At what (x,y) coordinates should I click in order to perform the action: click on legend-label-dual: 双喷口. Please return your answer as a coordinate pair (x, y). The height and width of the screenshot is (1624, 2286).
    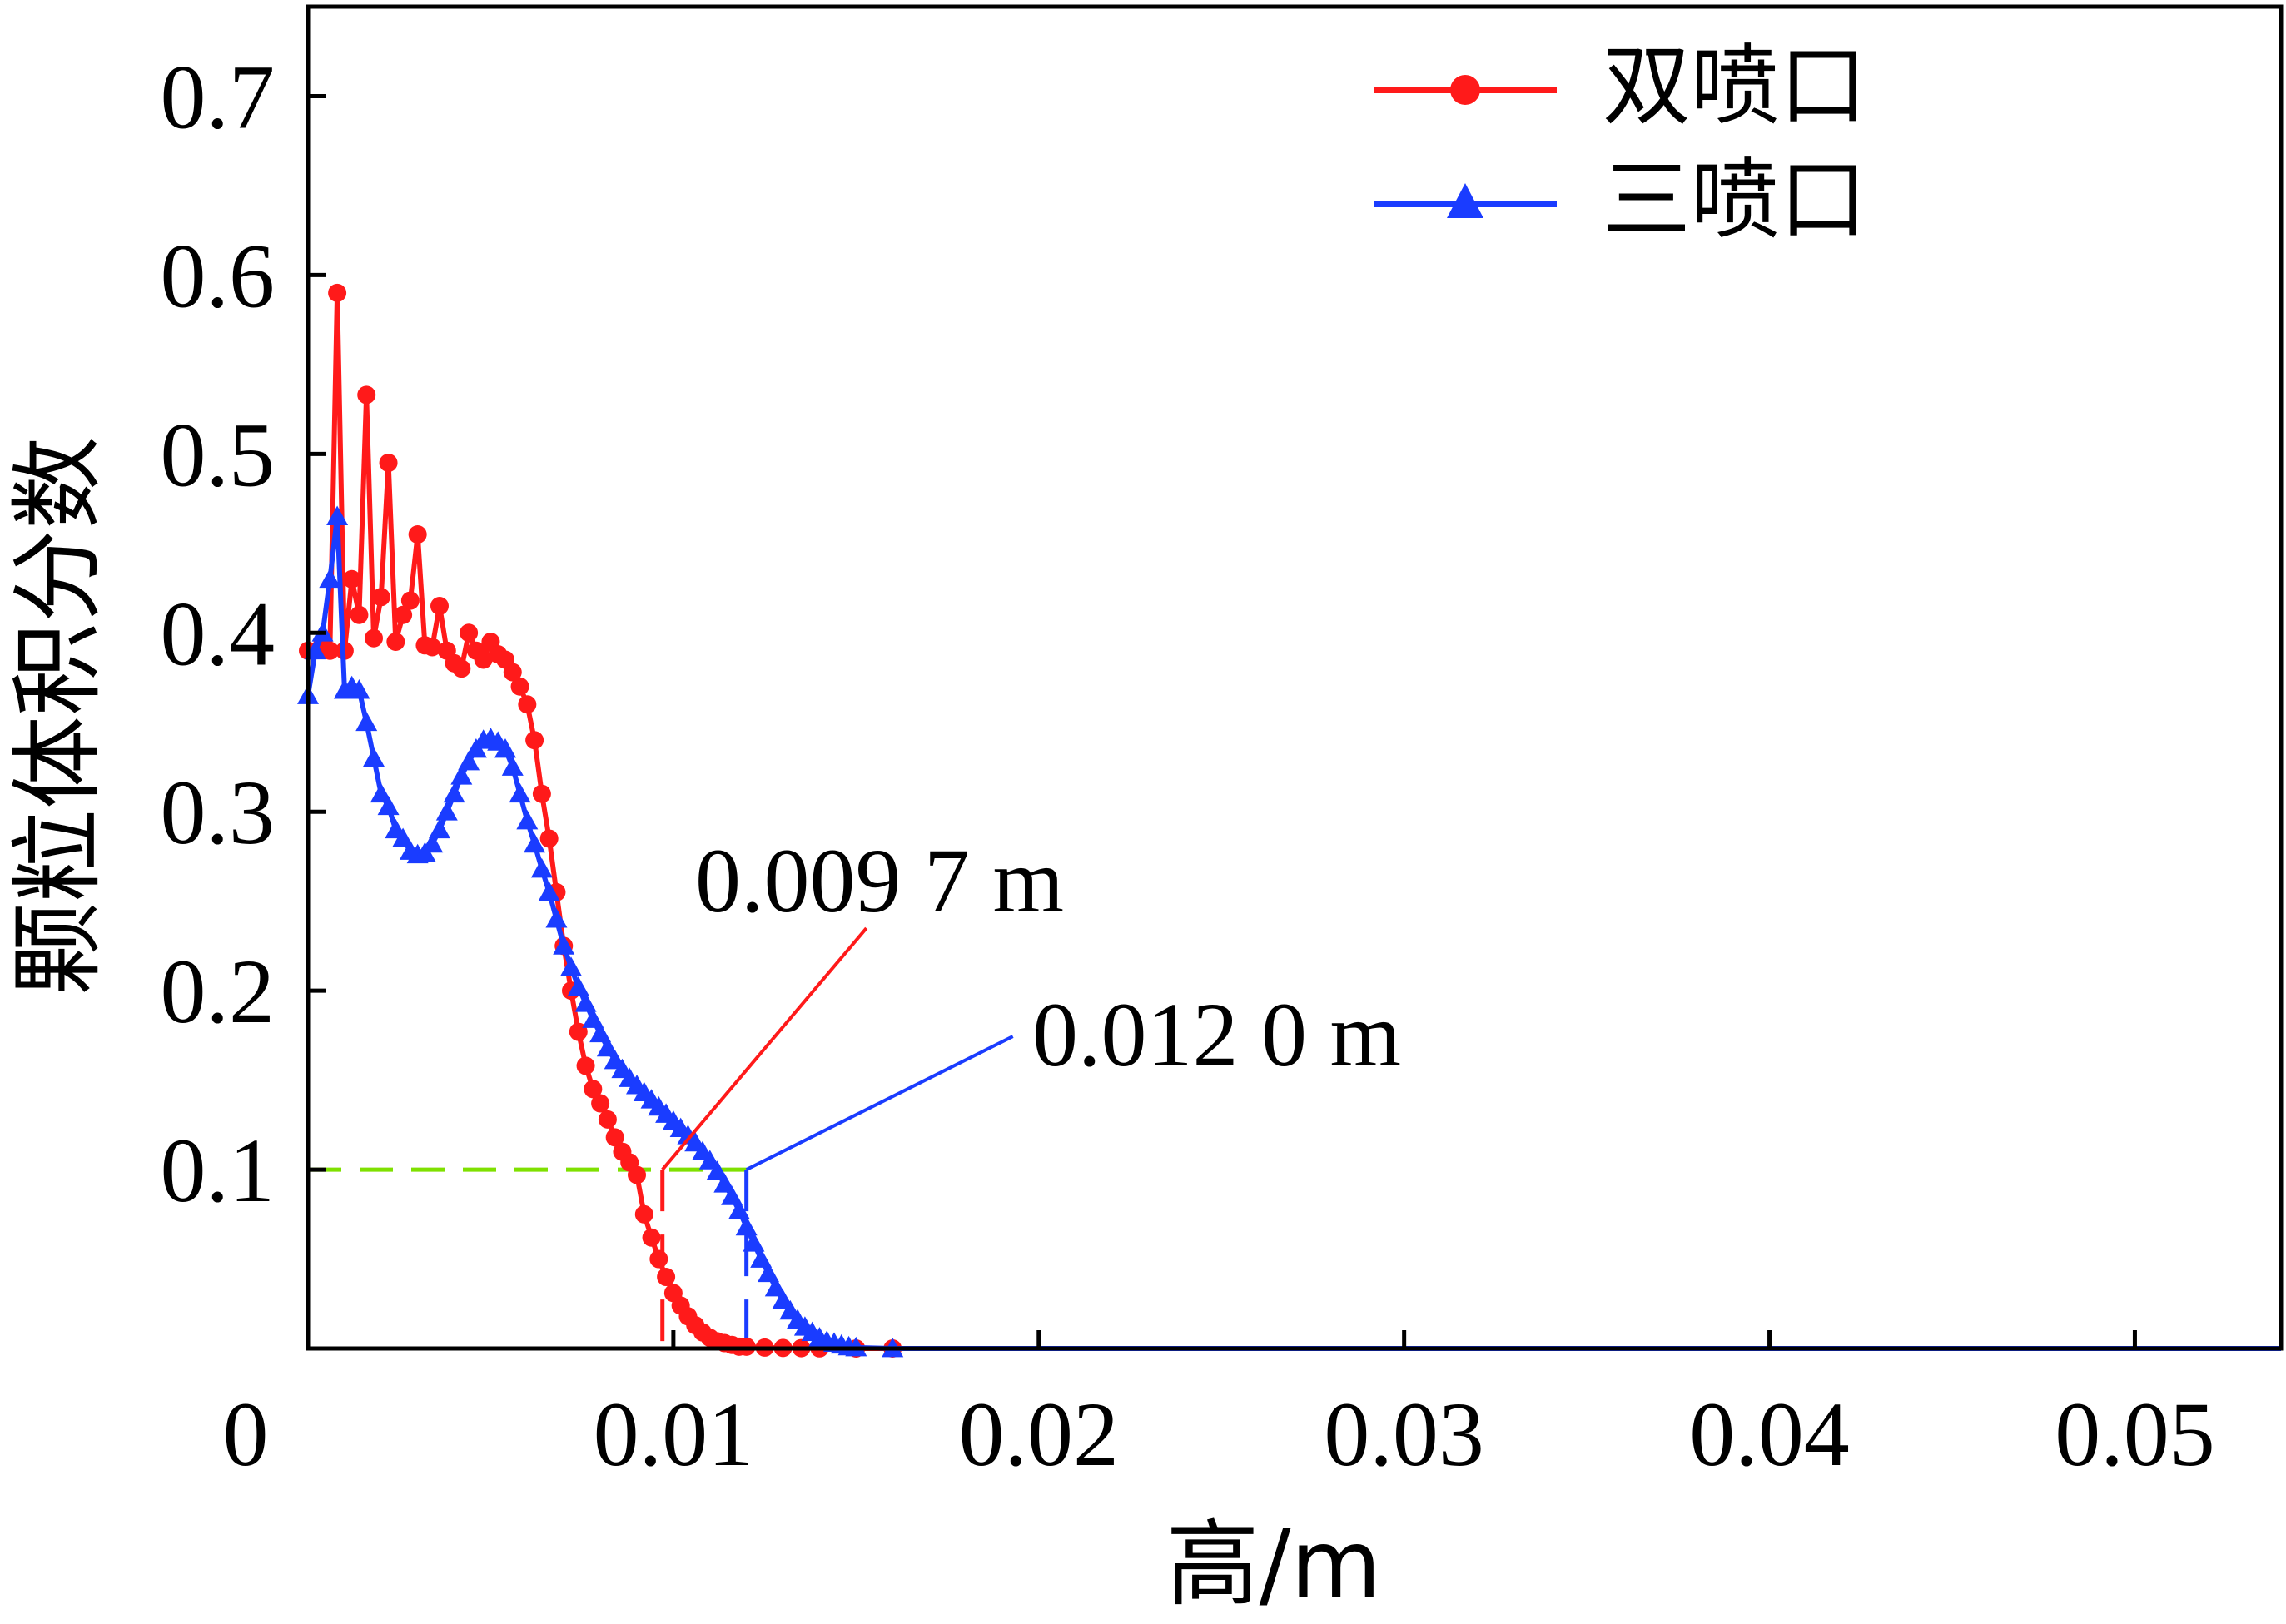
    Looking at the image, I should click on (1735, 86).